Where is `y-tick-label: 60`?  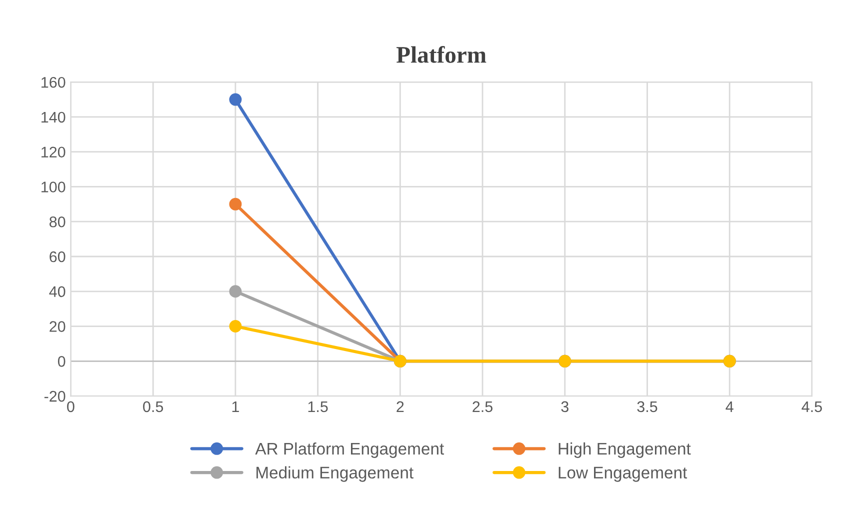 y-tick-label: 60 is located at coordinates (58, 256).